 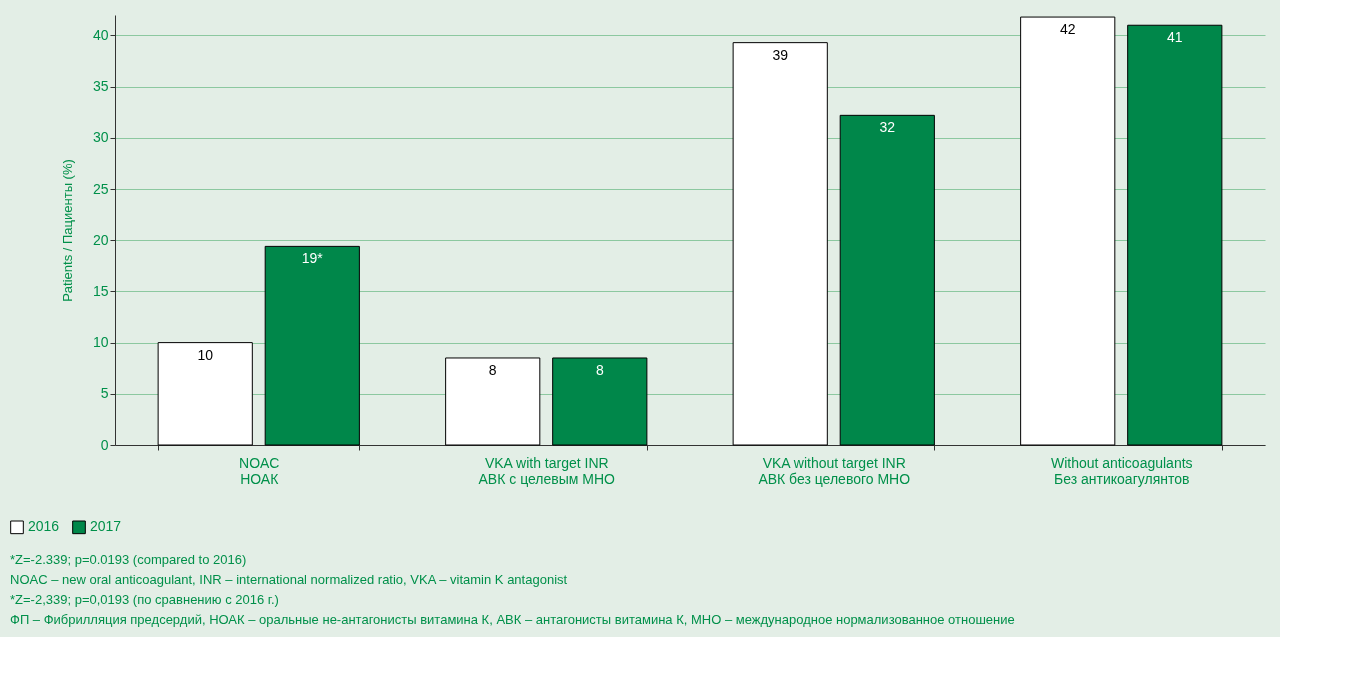 I want to click on text: NOAC – new oral anticoagulant, INR – international normalized ratio, VKA – vitamin K antagonist, so click(x=289, y=579).